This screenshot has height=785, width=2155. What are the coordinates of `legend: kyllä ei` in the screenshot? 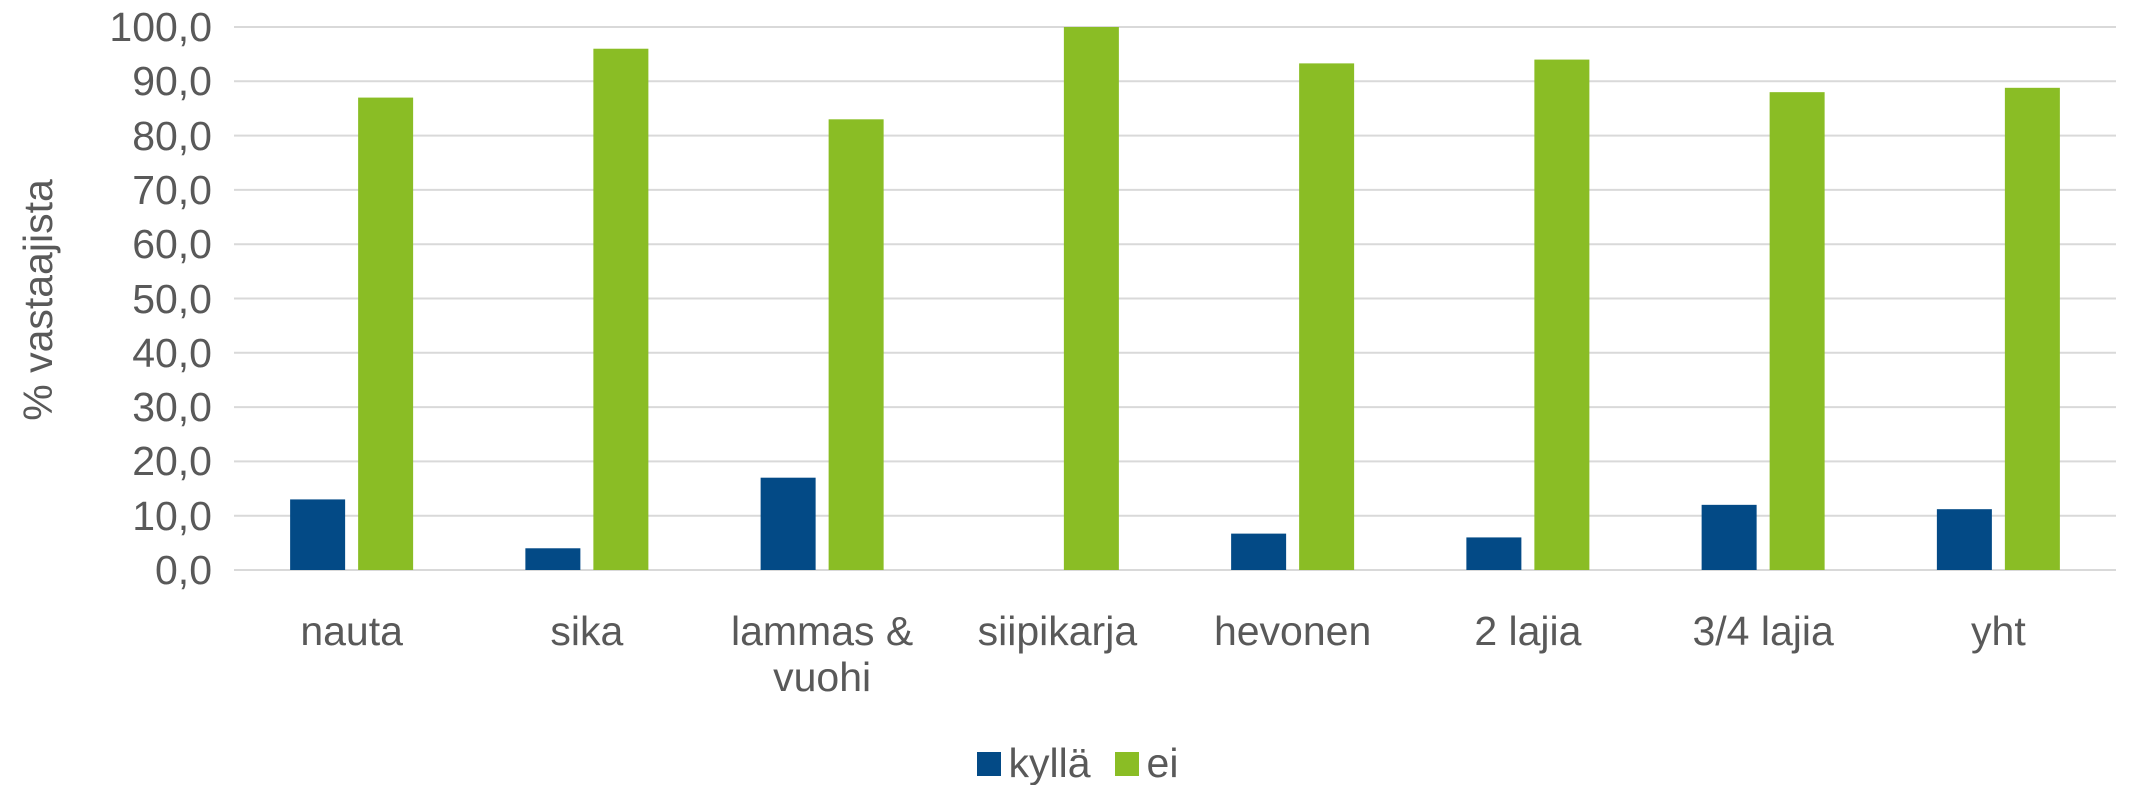 It's located at (1077, 762).